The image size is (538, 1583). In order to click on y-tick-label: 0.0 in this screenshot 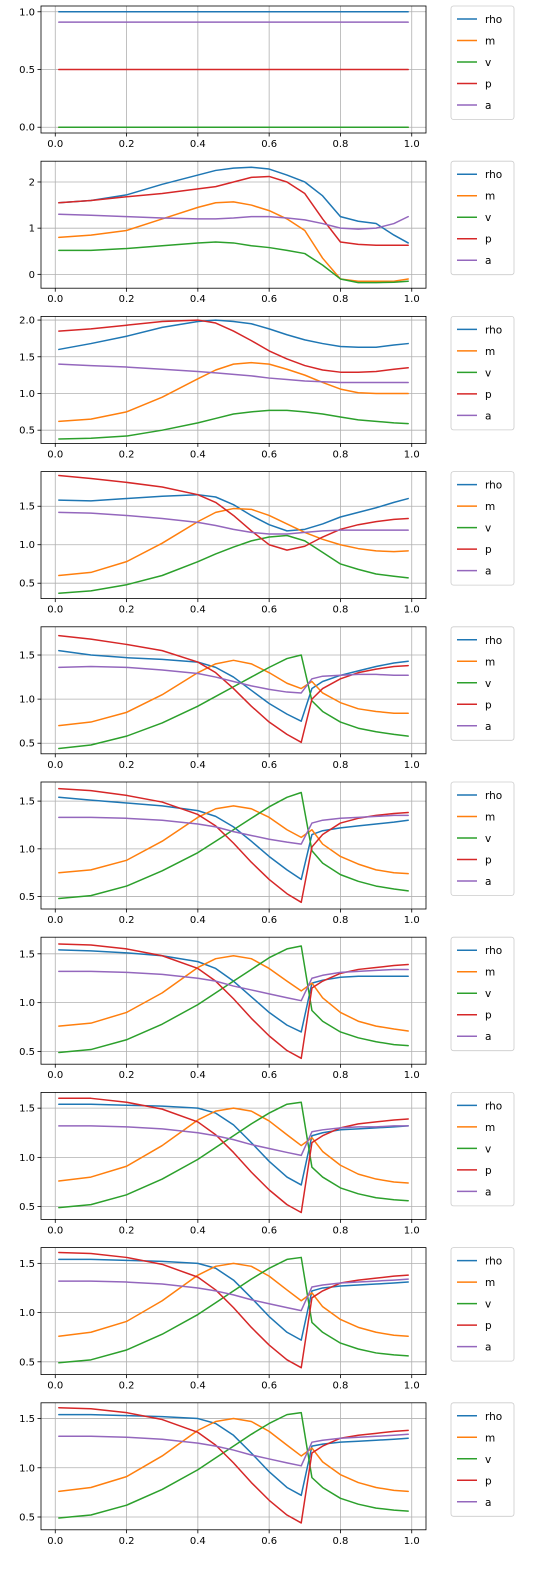, I will do `click(27, 128)`.